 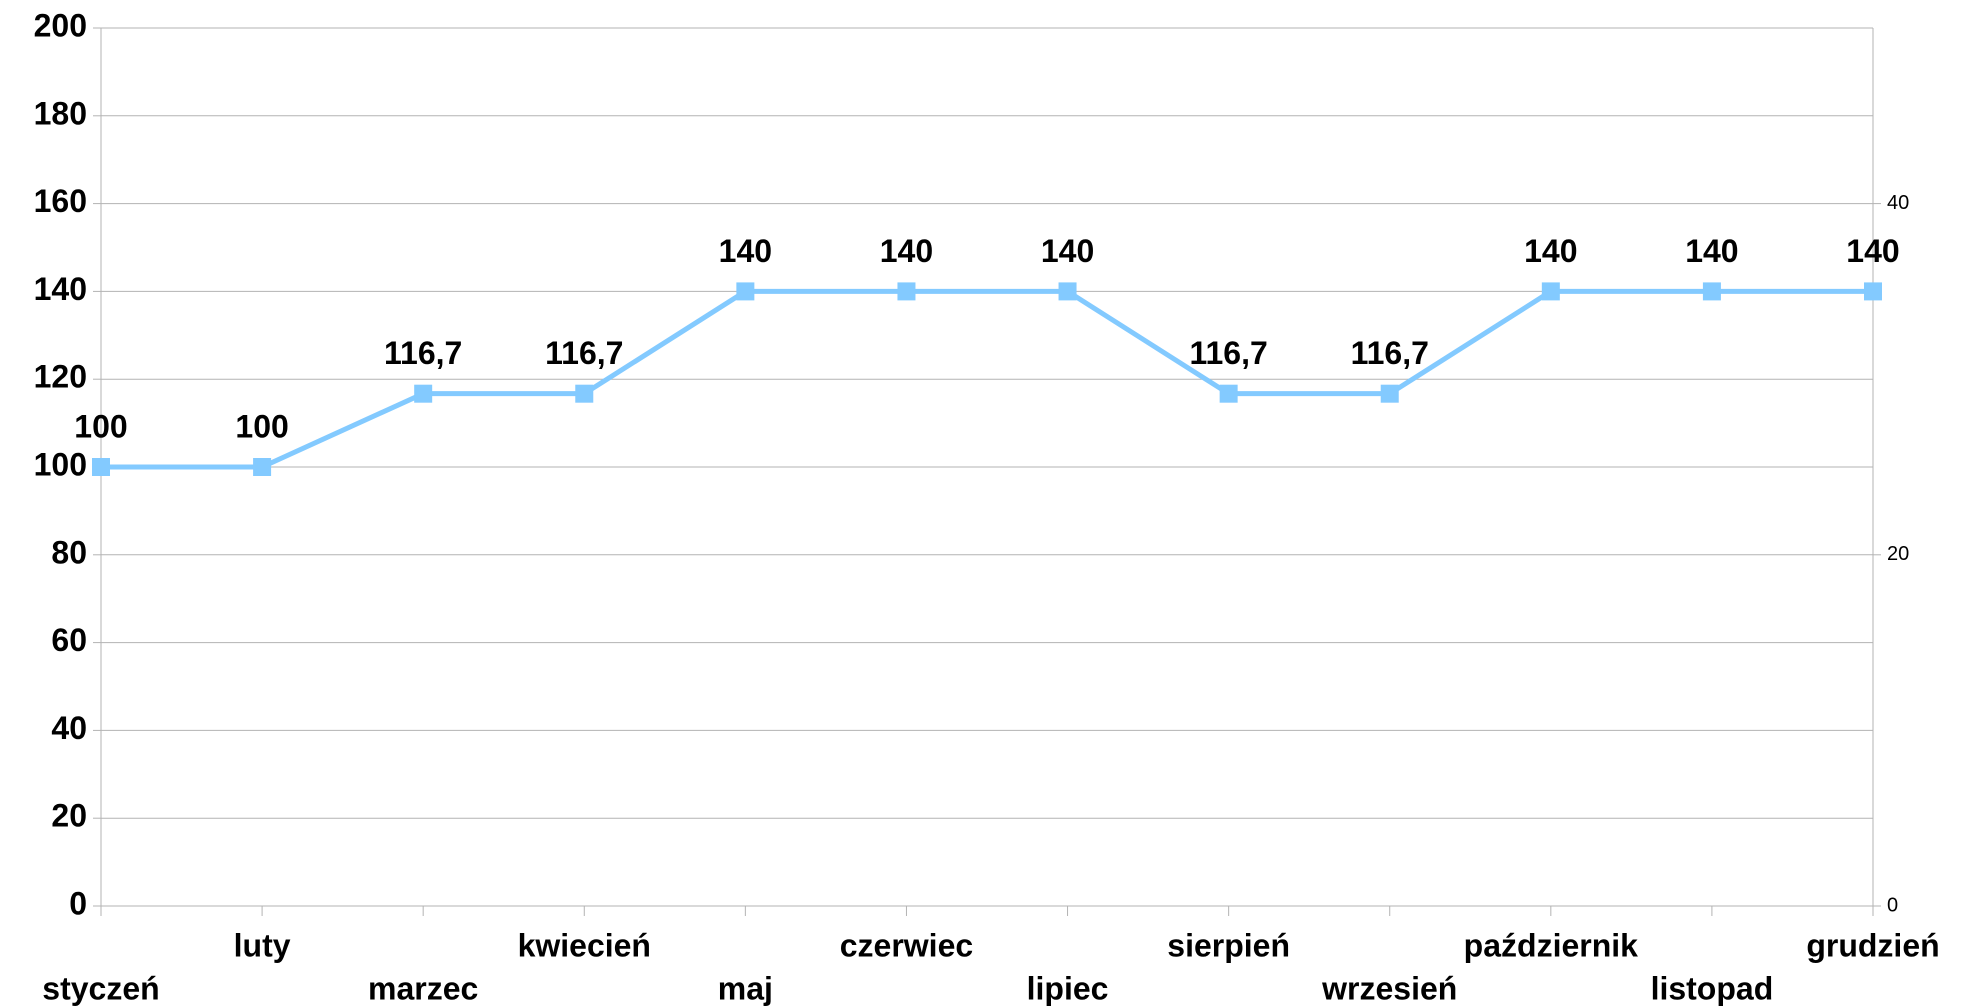 What do you see at coordinates (69, 552) in the screenshot?
I see `y-tick-label: 80` at bounding box center [69, 552].